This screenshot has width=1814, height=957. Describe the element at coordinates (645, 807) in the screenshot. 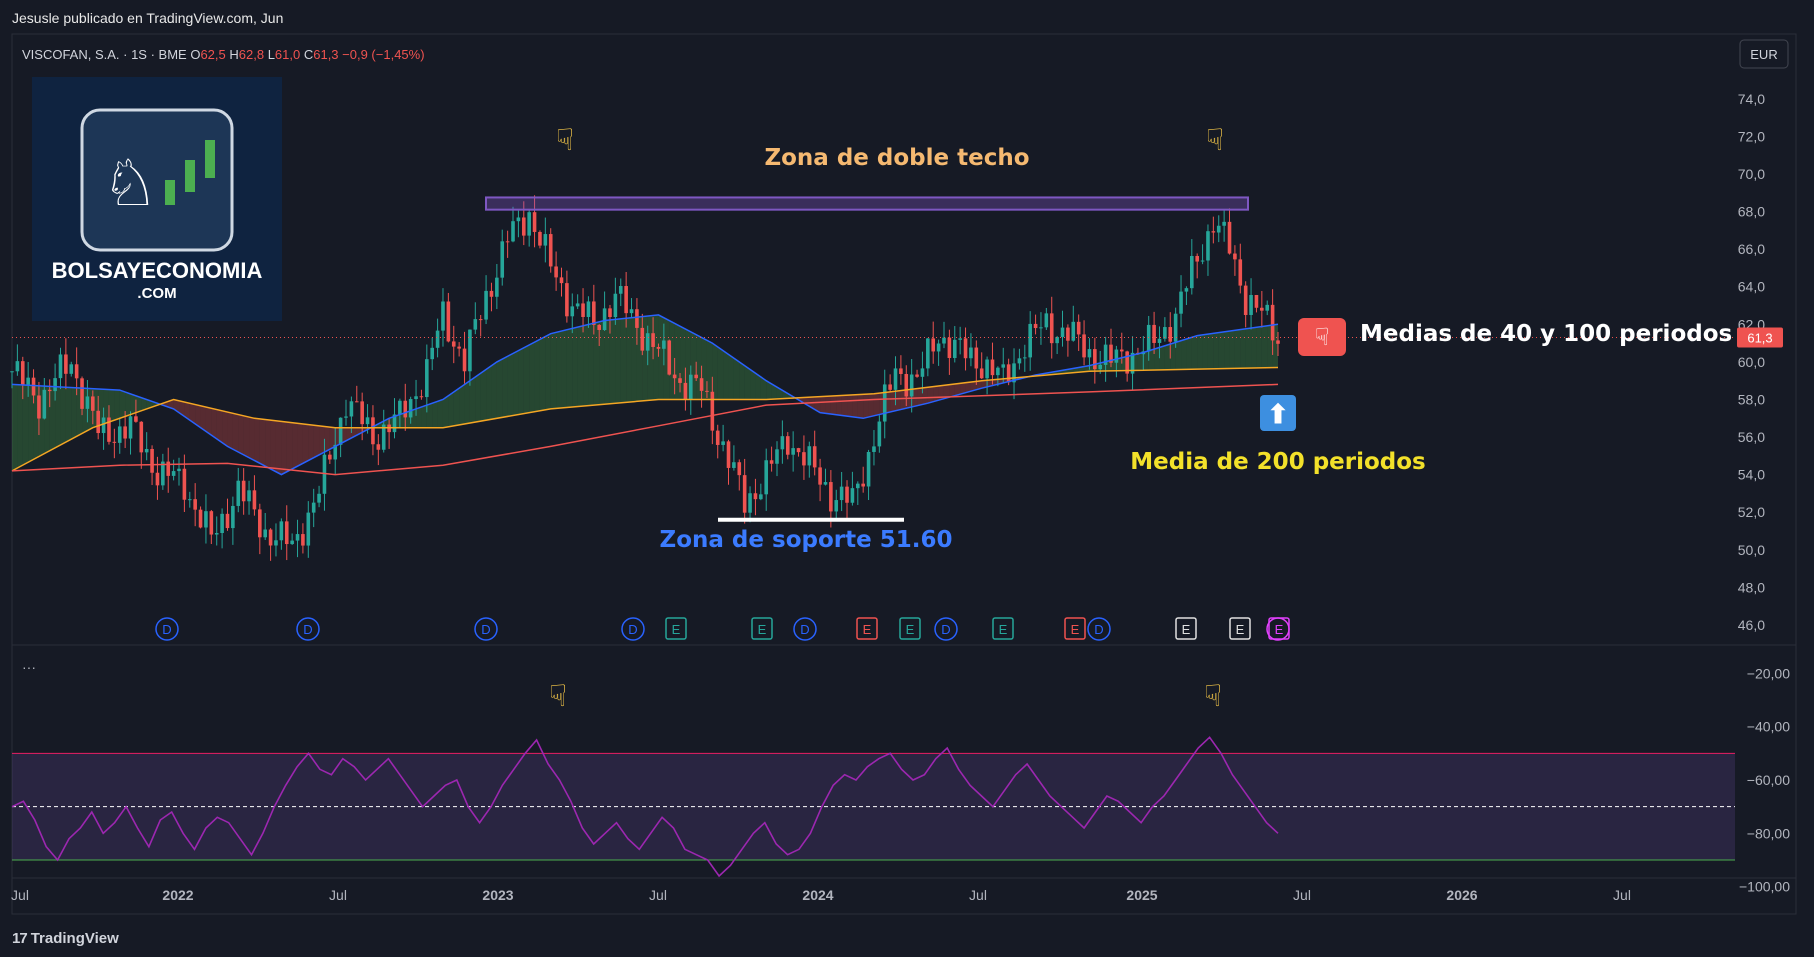

I see `oscillator-line` at that location.